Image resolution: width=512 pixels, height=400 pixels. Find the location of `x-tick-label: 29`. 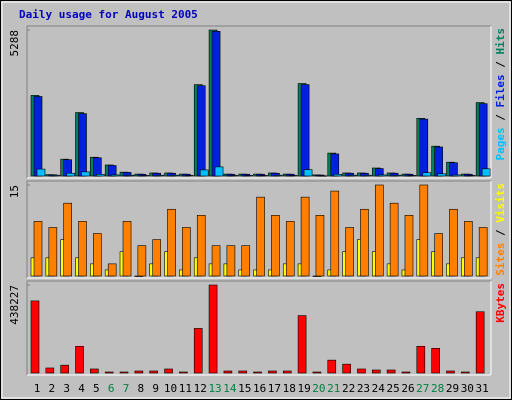

x-tick-label: 29 is located at coordinates (452, 388).